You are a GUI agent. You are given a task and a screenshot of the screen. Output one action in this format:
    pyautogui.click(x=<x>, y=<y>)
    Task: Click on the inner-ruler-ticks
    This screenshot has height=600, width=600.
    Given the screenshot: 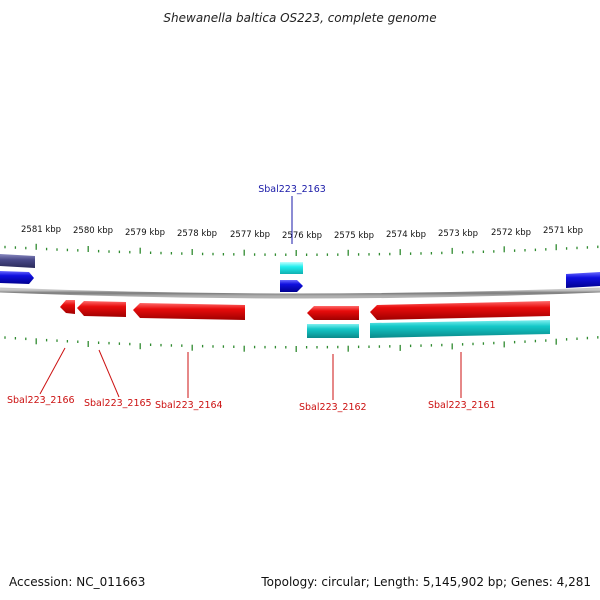 What is the action you would take?
    pyautogui.click(x=301, y=344)
    